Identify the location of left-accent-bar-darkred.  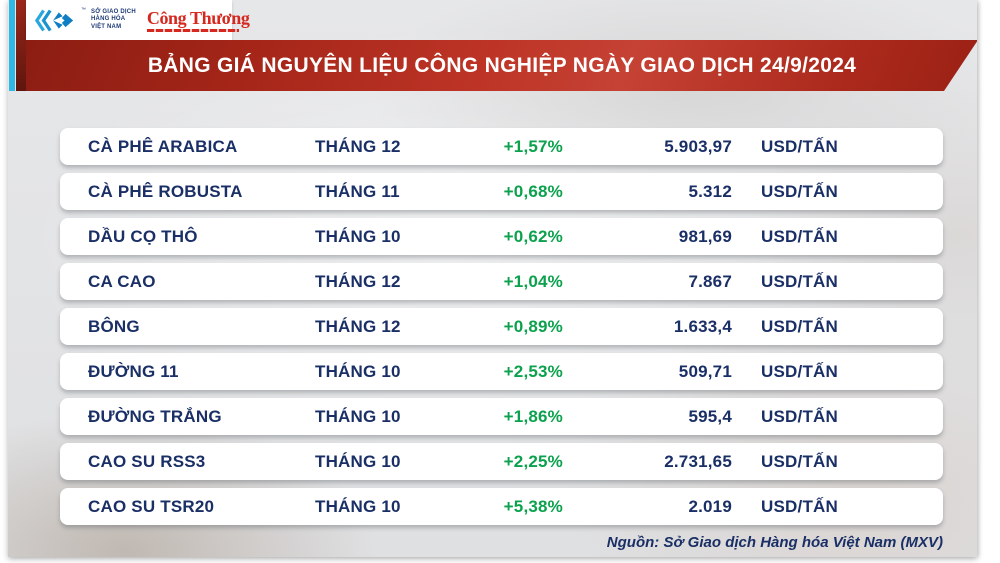
(21, 45).